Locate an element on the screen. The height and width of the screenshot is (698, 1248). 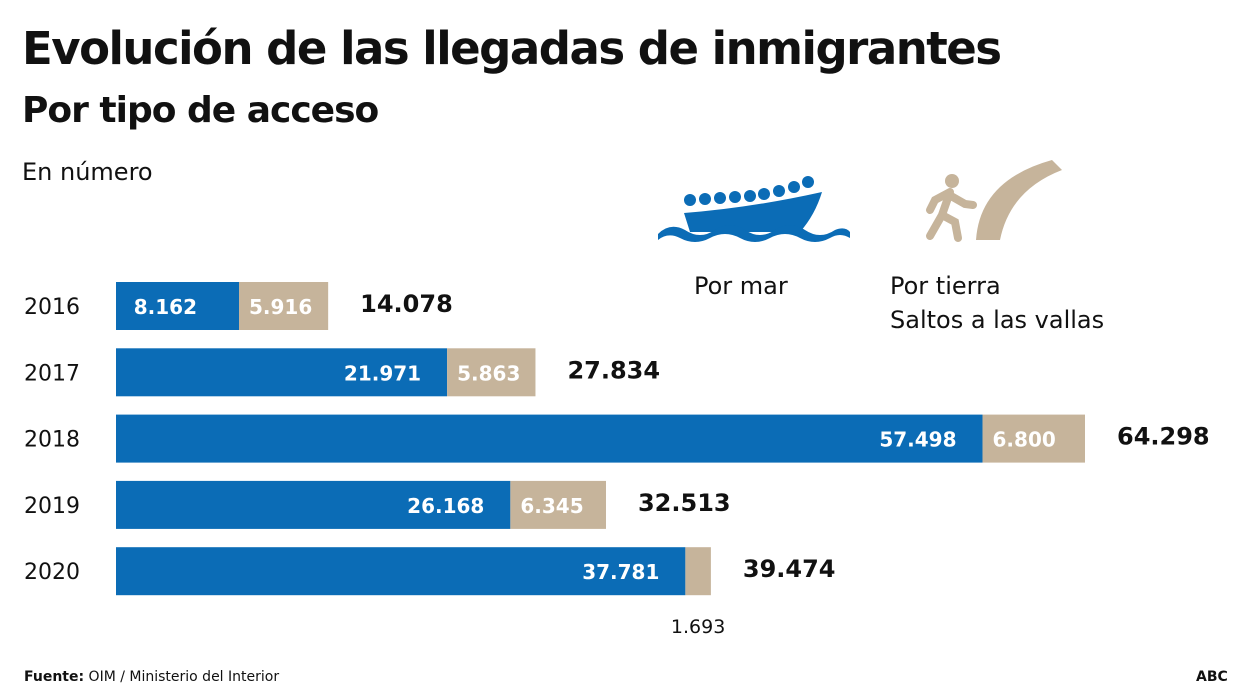
sea-value-label: 21.971 is located at coordinates (382, 373).